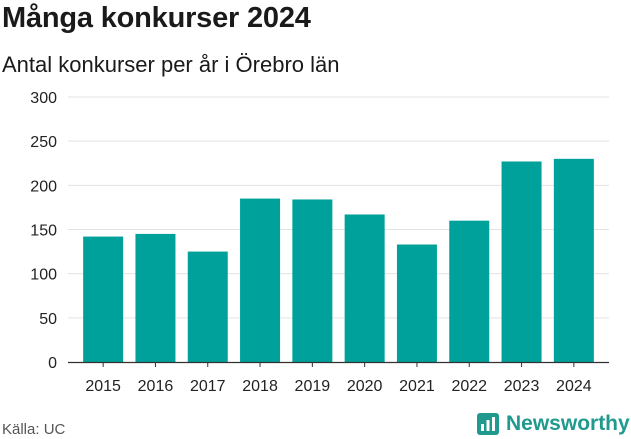  I want to click on x-tick-label: 2019, so click(313, 386).